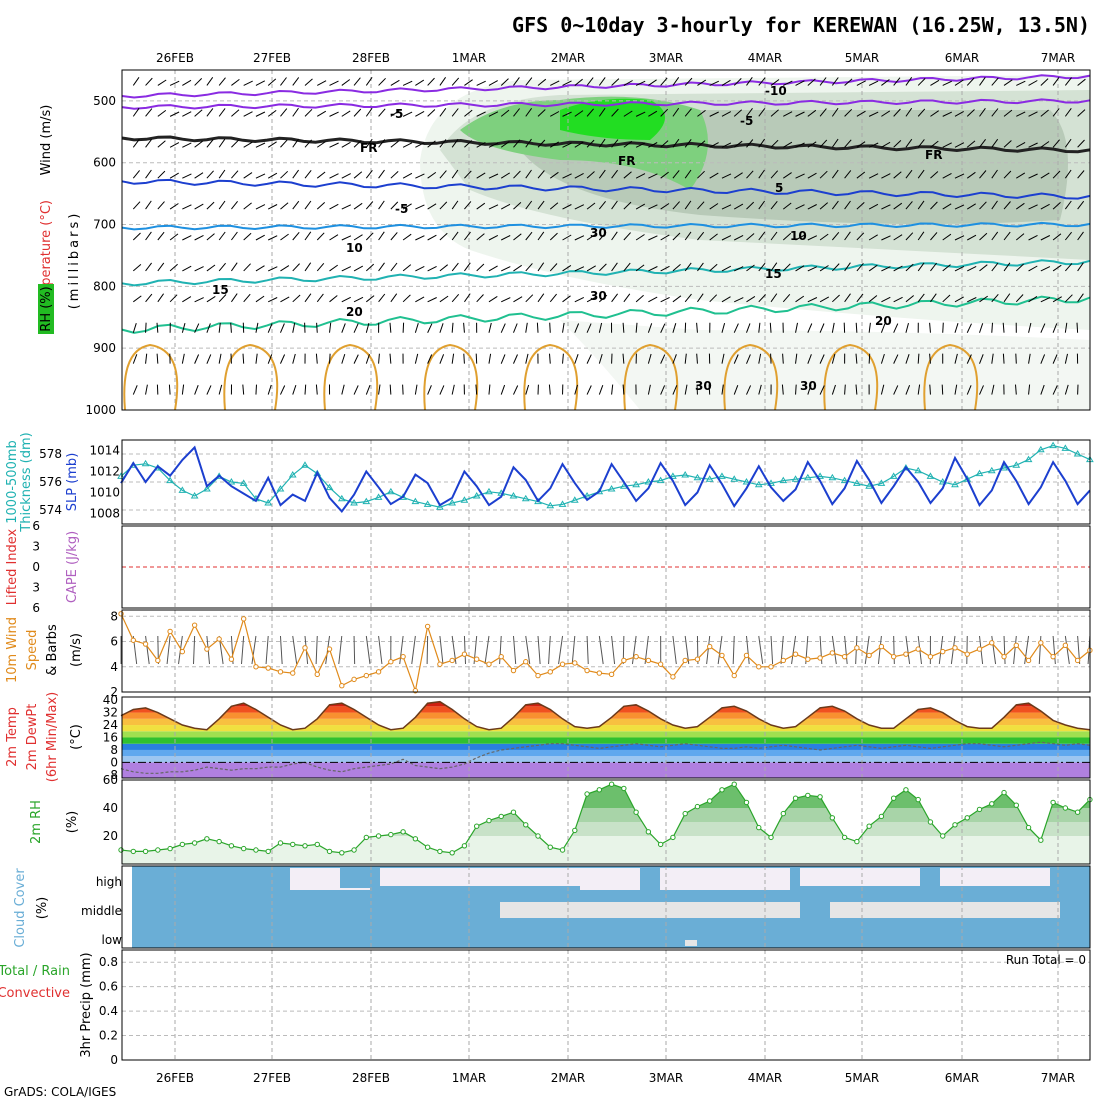 The height and width of the screenshot is (1100, 1100). I want to click on cape-axis-label: CAPE (J/kg), so click(72, 567).